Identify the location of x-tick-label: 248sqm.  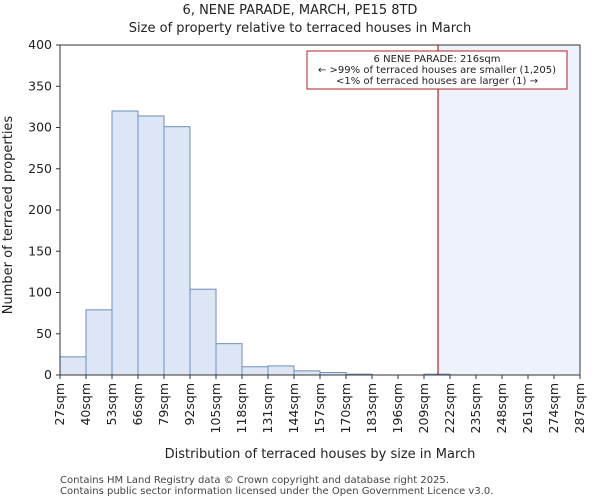
(501, 408).